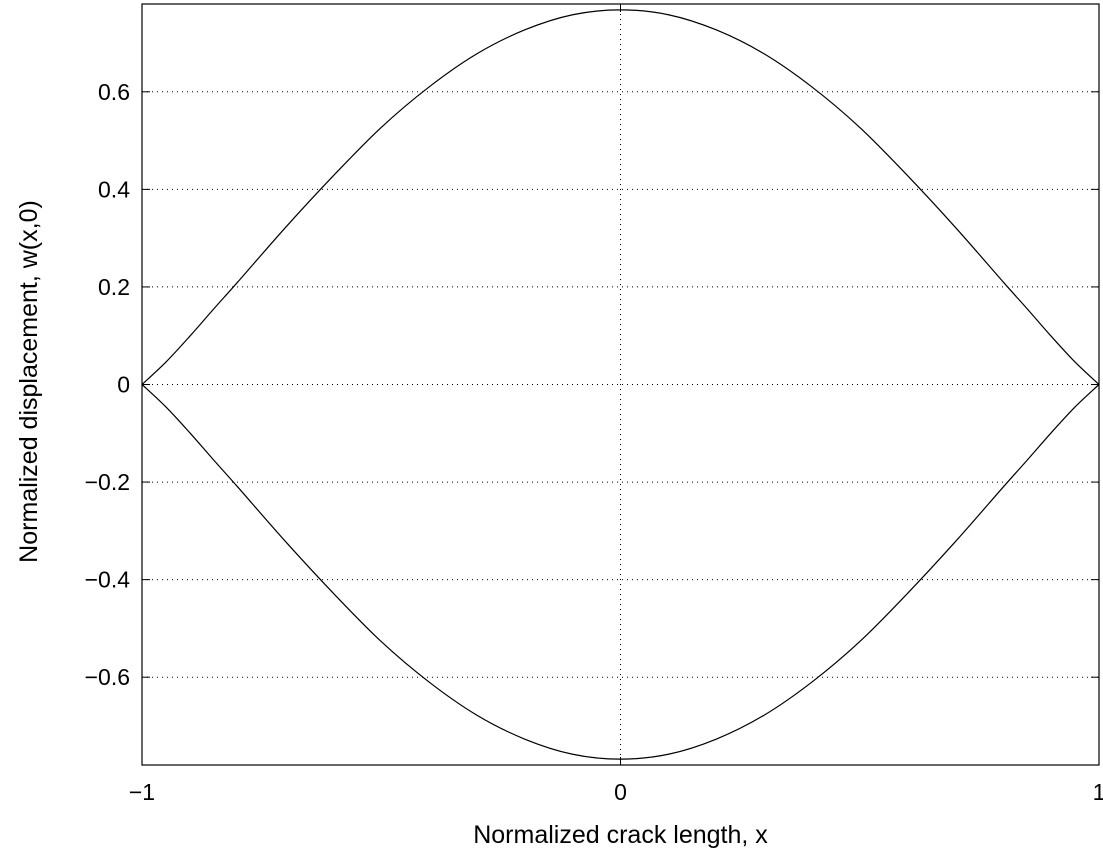 This screenshot has width=1103, height=853. What do you see at coordinates (142, 792) in the screenshot?
I see `x-tick-label: −1` at bounding box center [142, 792].